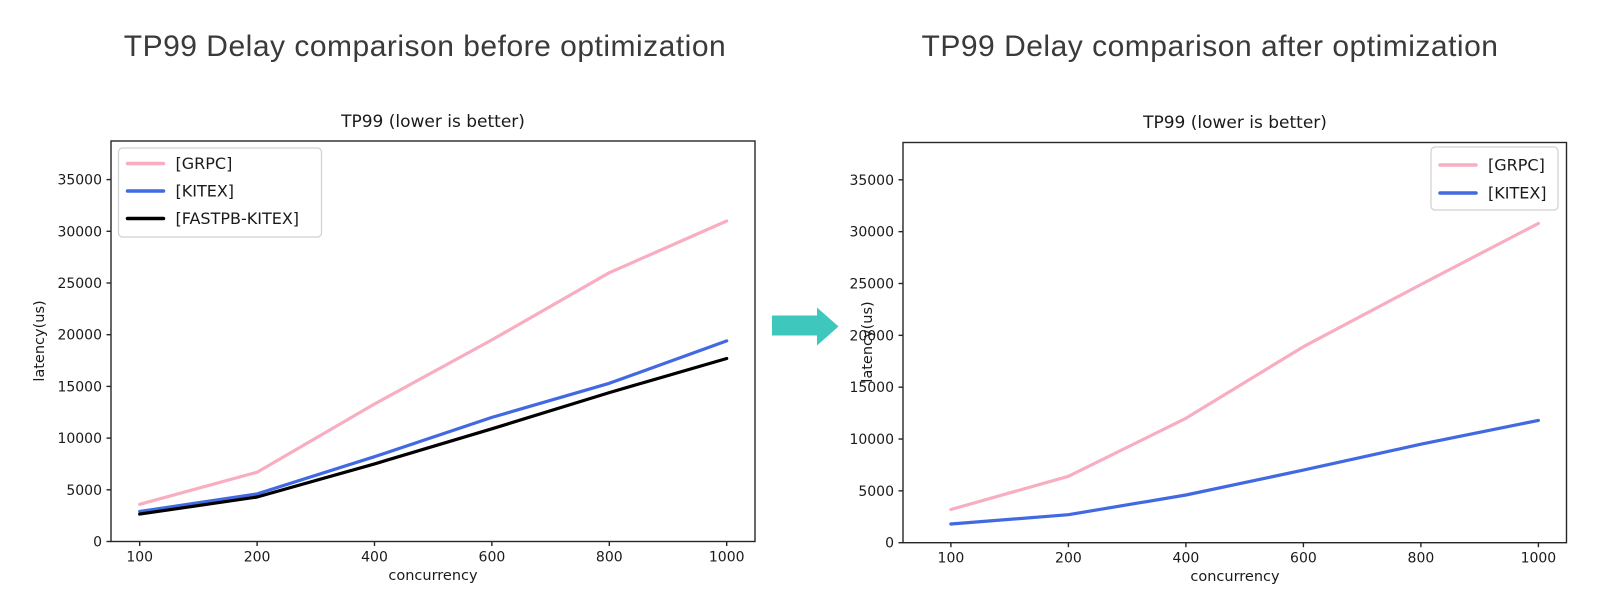  What do you see at coordinates (1494, 178) in the screenshot?
I see `legend: [GRPC] [KITEX]` at bounding box center [1494, 178].